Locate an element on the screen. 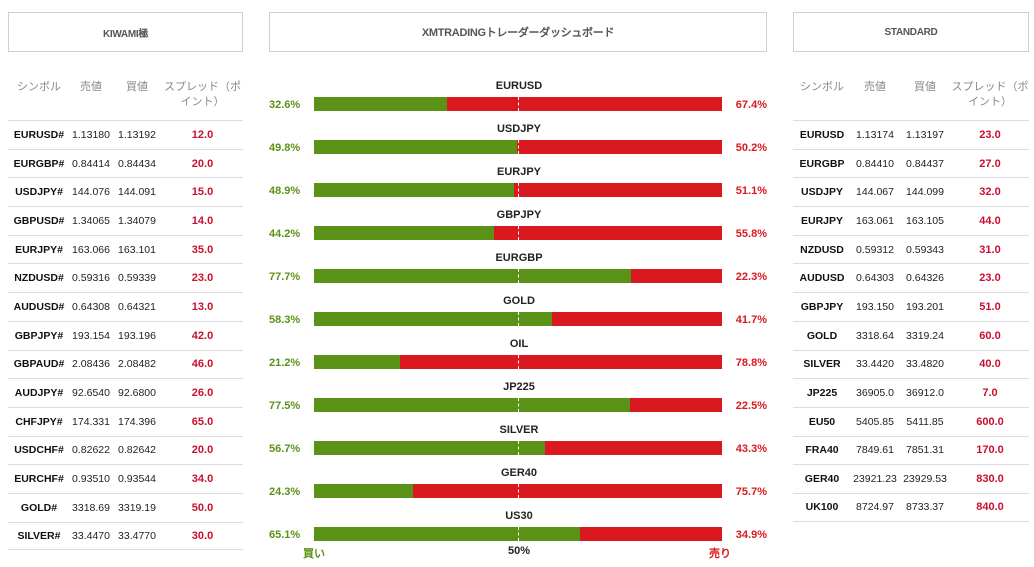 This screenshot has width=1034, height=567. symbol-cell: SILVER# is located at coordinates (39, 535).